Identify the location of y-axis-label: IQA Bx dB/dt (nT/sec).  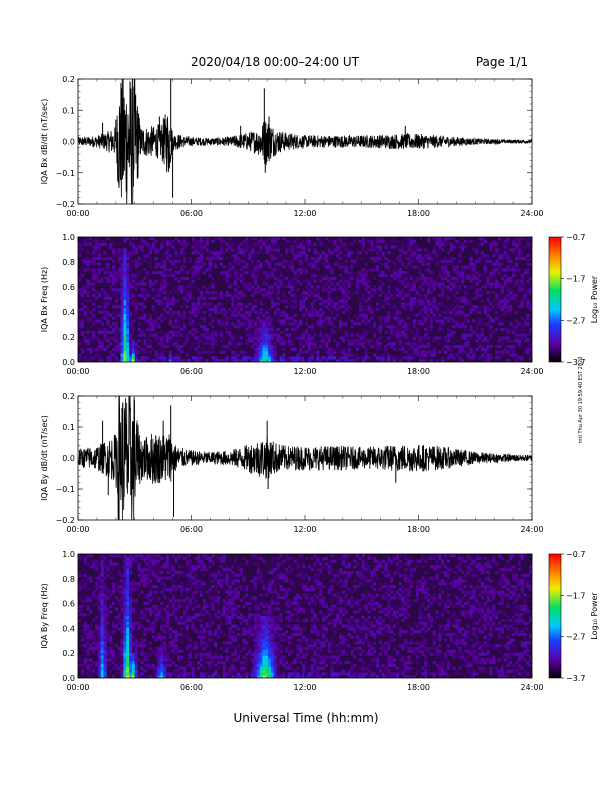
(44, 142).